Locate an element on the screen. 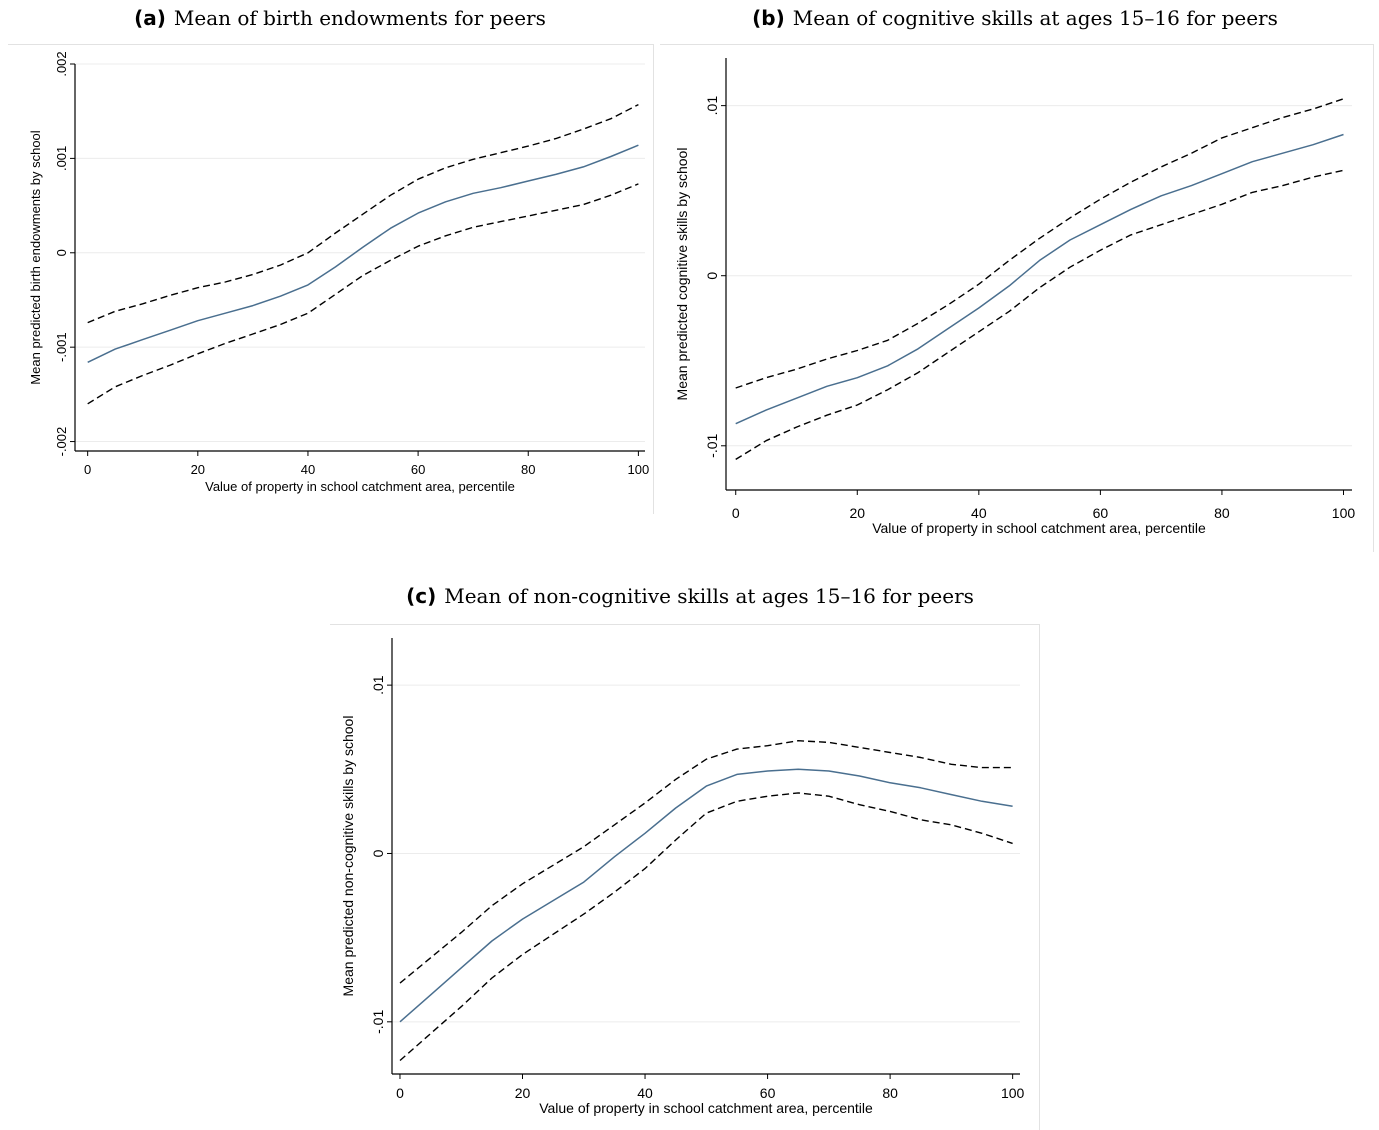 This screenshot has height=1130, width=1379. caption-a: (a) Mean of birth endowments for peers is located at coordinates (340, 18).